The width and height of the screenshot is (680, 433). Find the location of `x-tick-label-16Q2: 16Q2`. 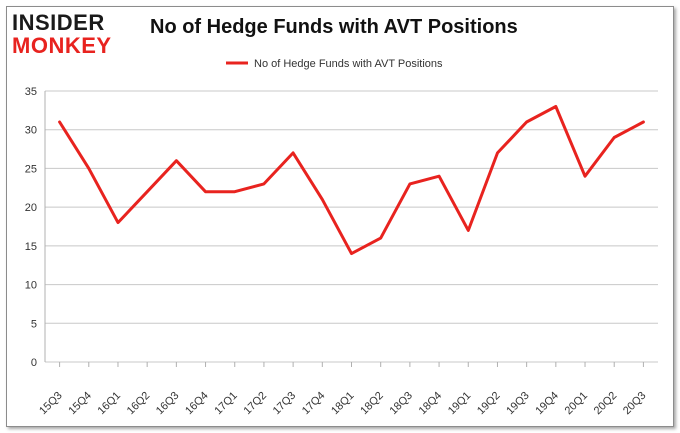

x-tick-label-16Q2: 16Q2 is located at coordinates (139, 404).